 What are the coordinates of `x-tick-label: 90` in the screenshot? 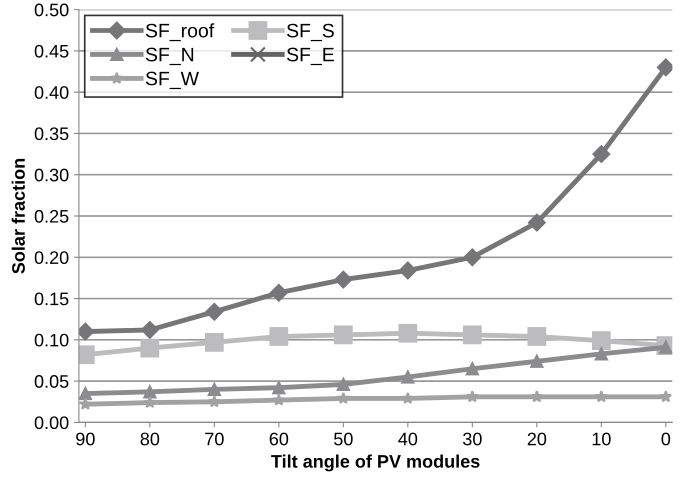 It's located at (85, 439).